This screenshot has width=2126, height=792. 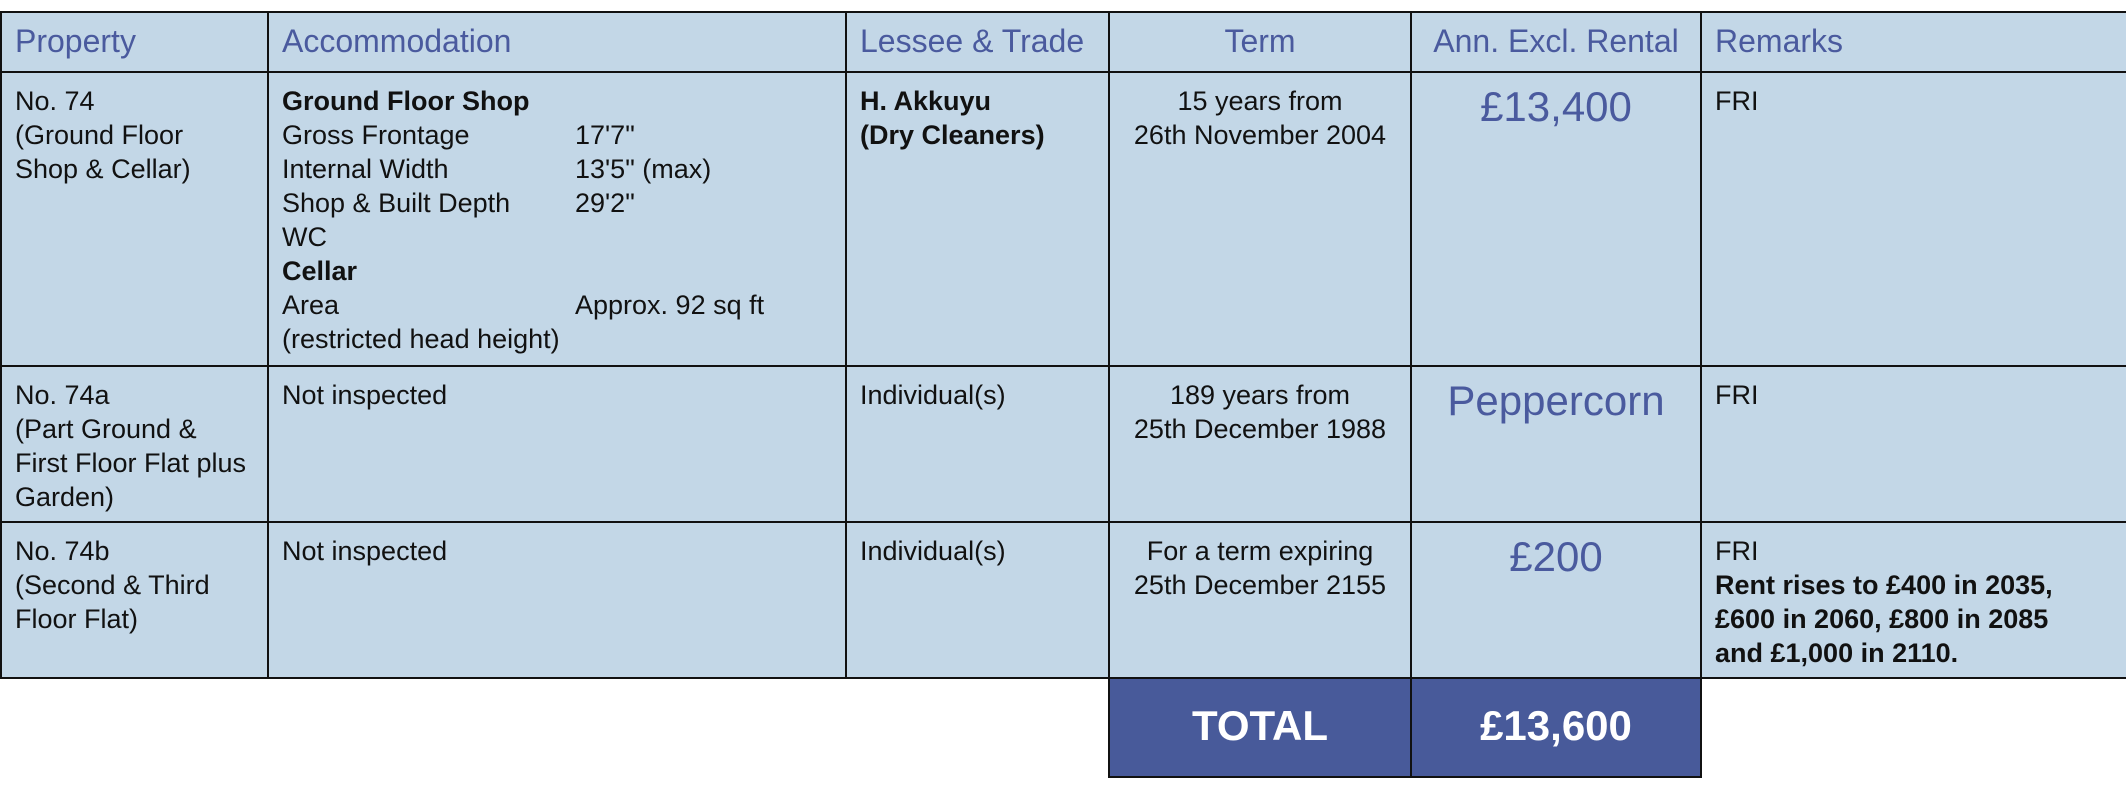 I want to click on column-header: Lessee & Trade, so click(x=977, y=42).